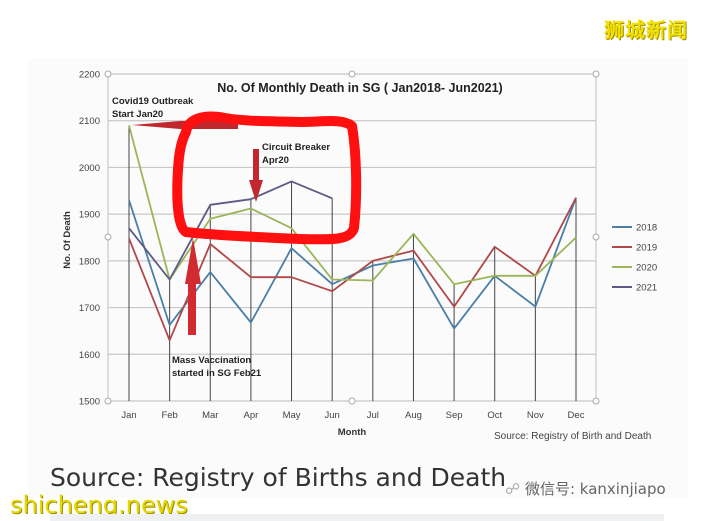 Image resolution: width=714 pixels, height=521 pixels. What do you see at coordinates (137, 114) in the screenshot?
I see `annotation-covid-line2: Start Jan20` at bounding box center [137, 114].